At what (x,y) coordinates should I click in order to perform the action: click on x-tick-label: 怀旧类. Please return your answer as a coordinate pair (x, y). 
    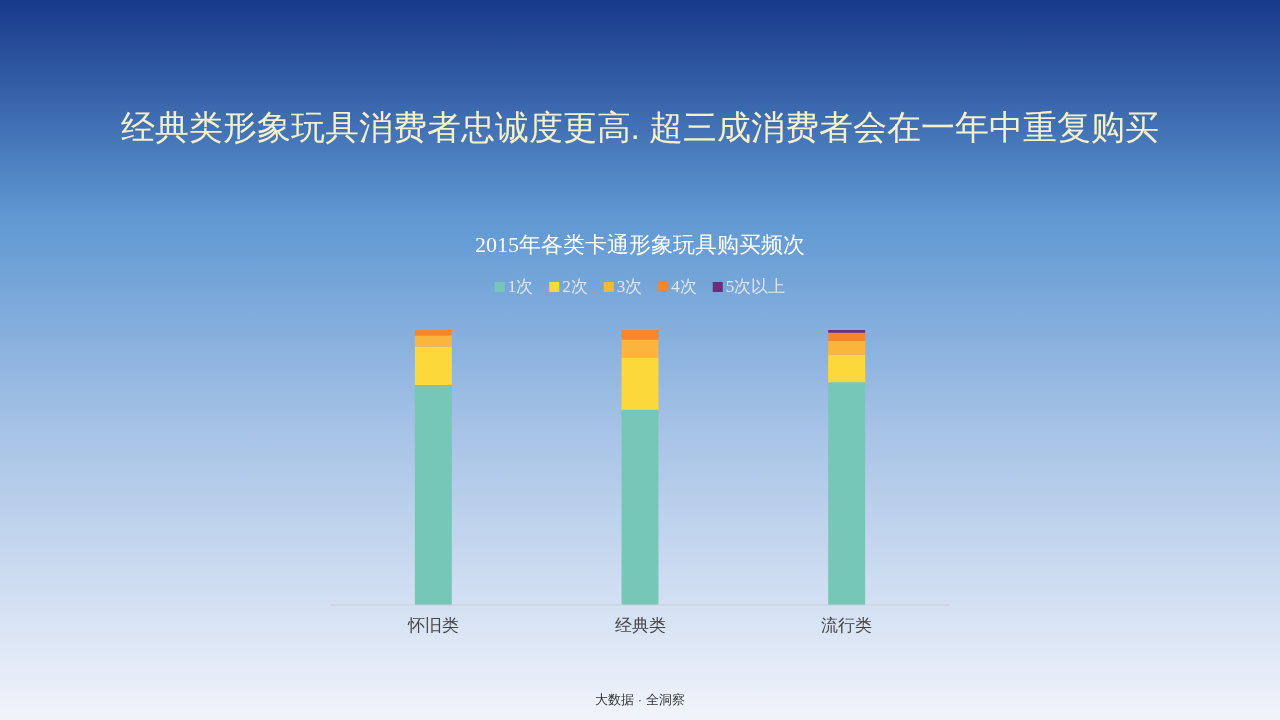
    Looking at the image, I should click on (433, 625).